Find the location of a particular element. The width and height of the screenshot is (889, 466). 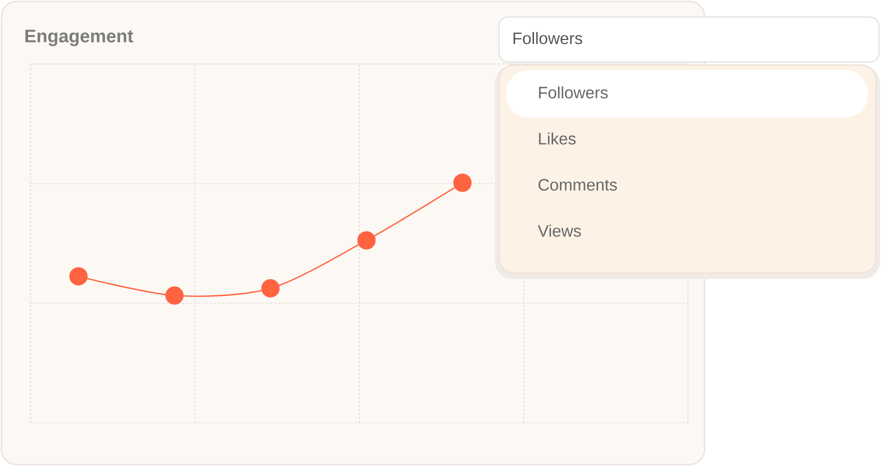

annotation: Views is located at coordinates (559, 230).